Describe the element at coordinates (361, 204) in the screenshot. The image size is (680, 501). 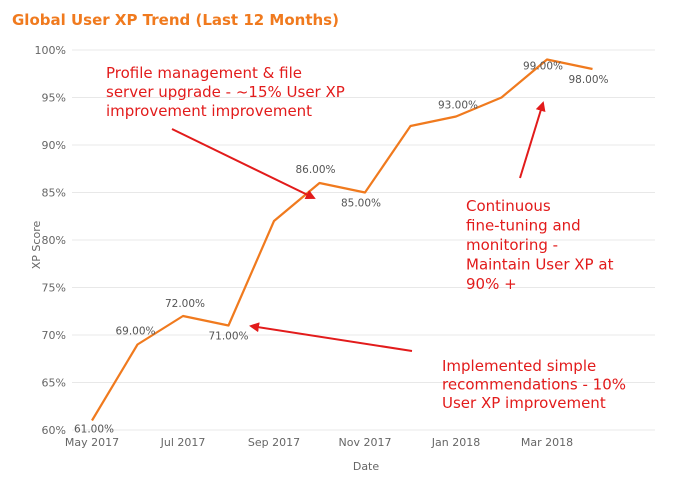
I see `data-label: 85.00%` at that location.